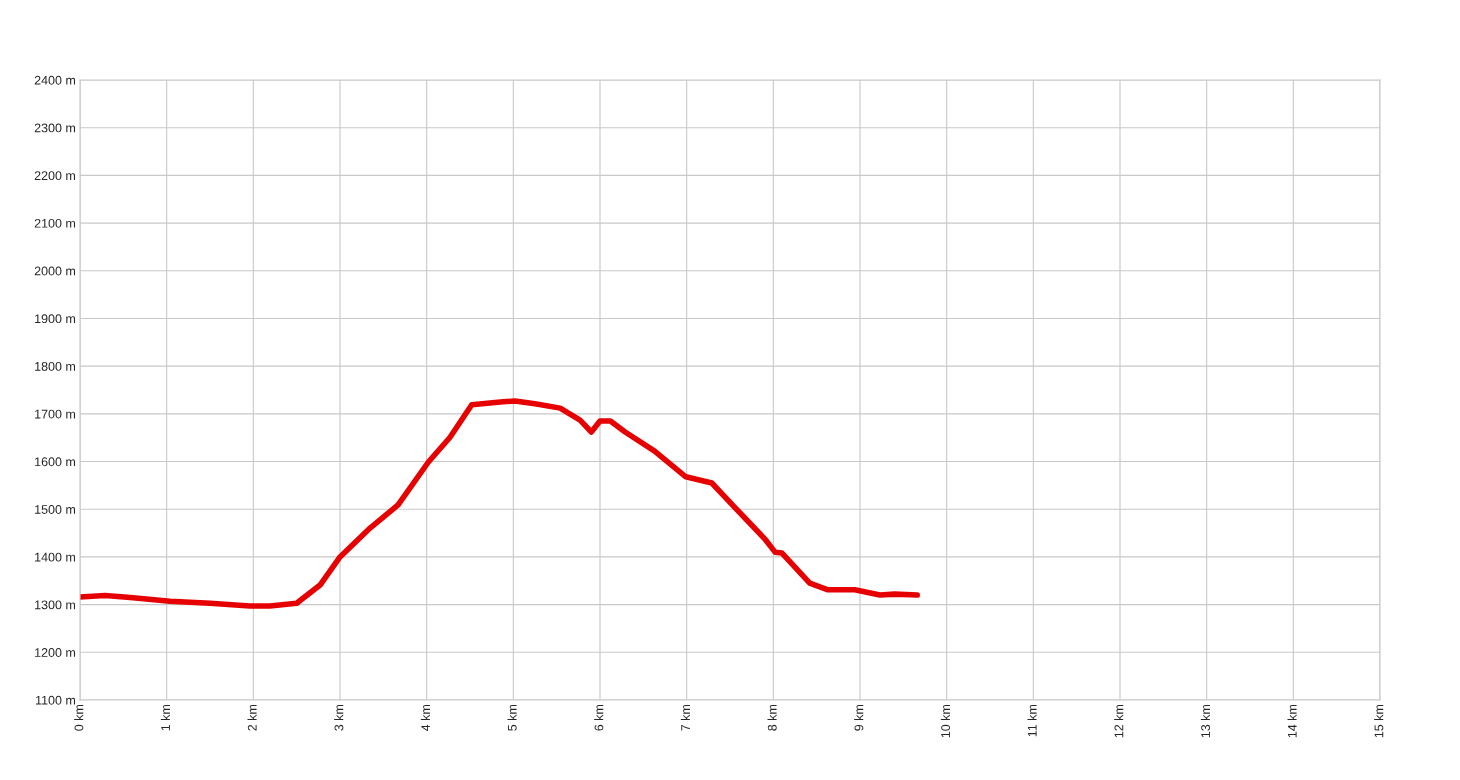 The width and height of the screenshot is (1460, 780). Describe the element at coordinates (1205, 721) in the screenshot. I see `x-tick-label: 13 km` at that location.